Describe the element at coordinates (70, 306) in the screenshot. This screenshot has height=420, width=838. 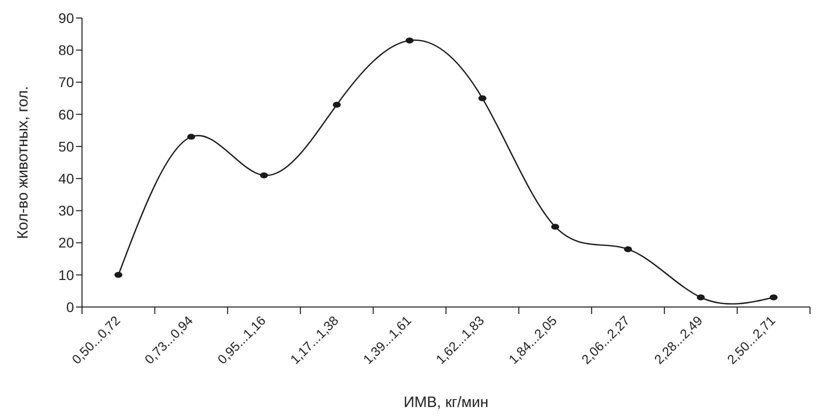
I see `y-tick-label: 0` at that location.